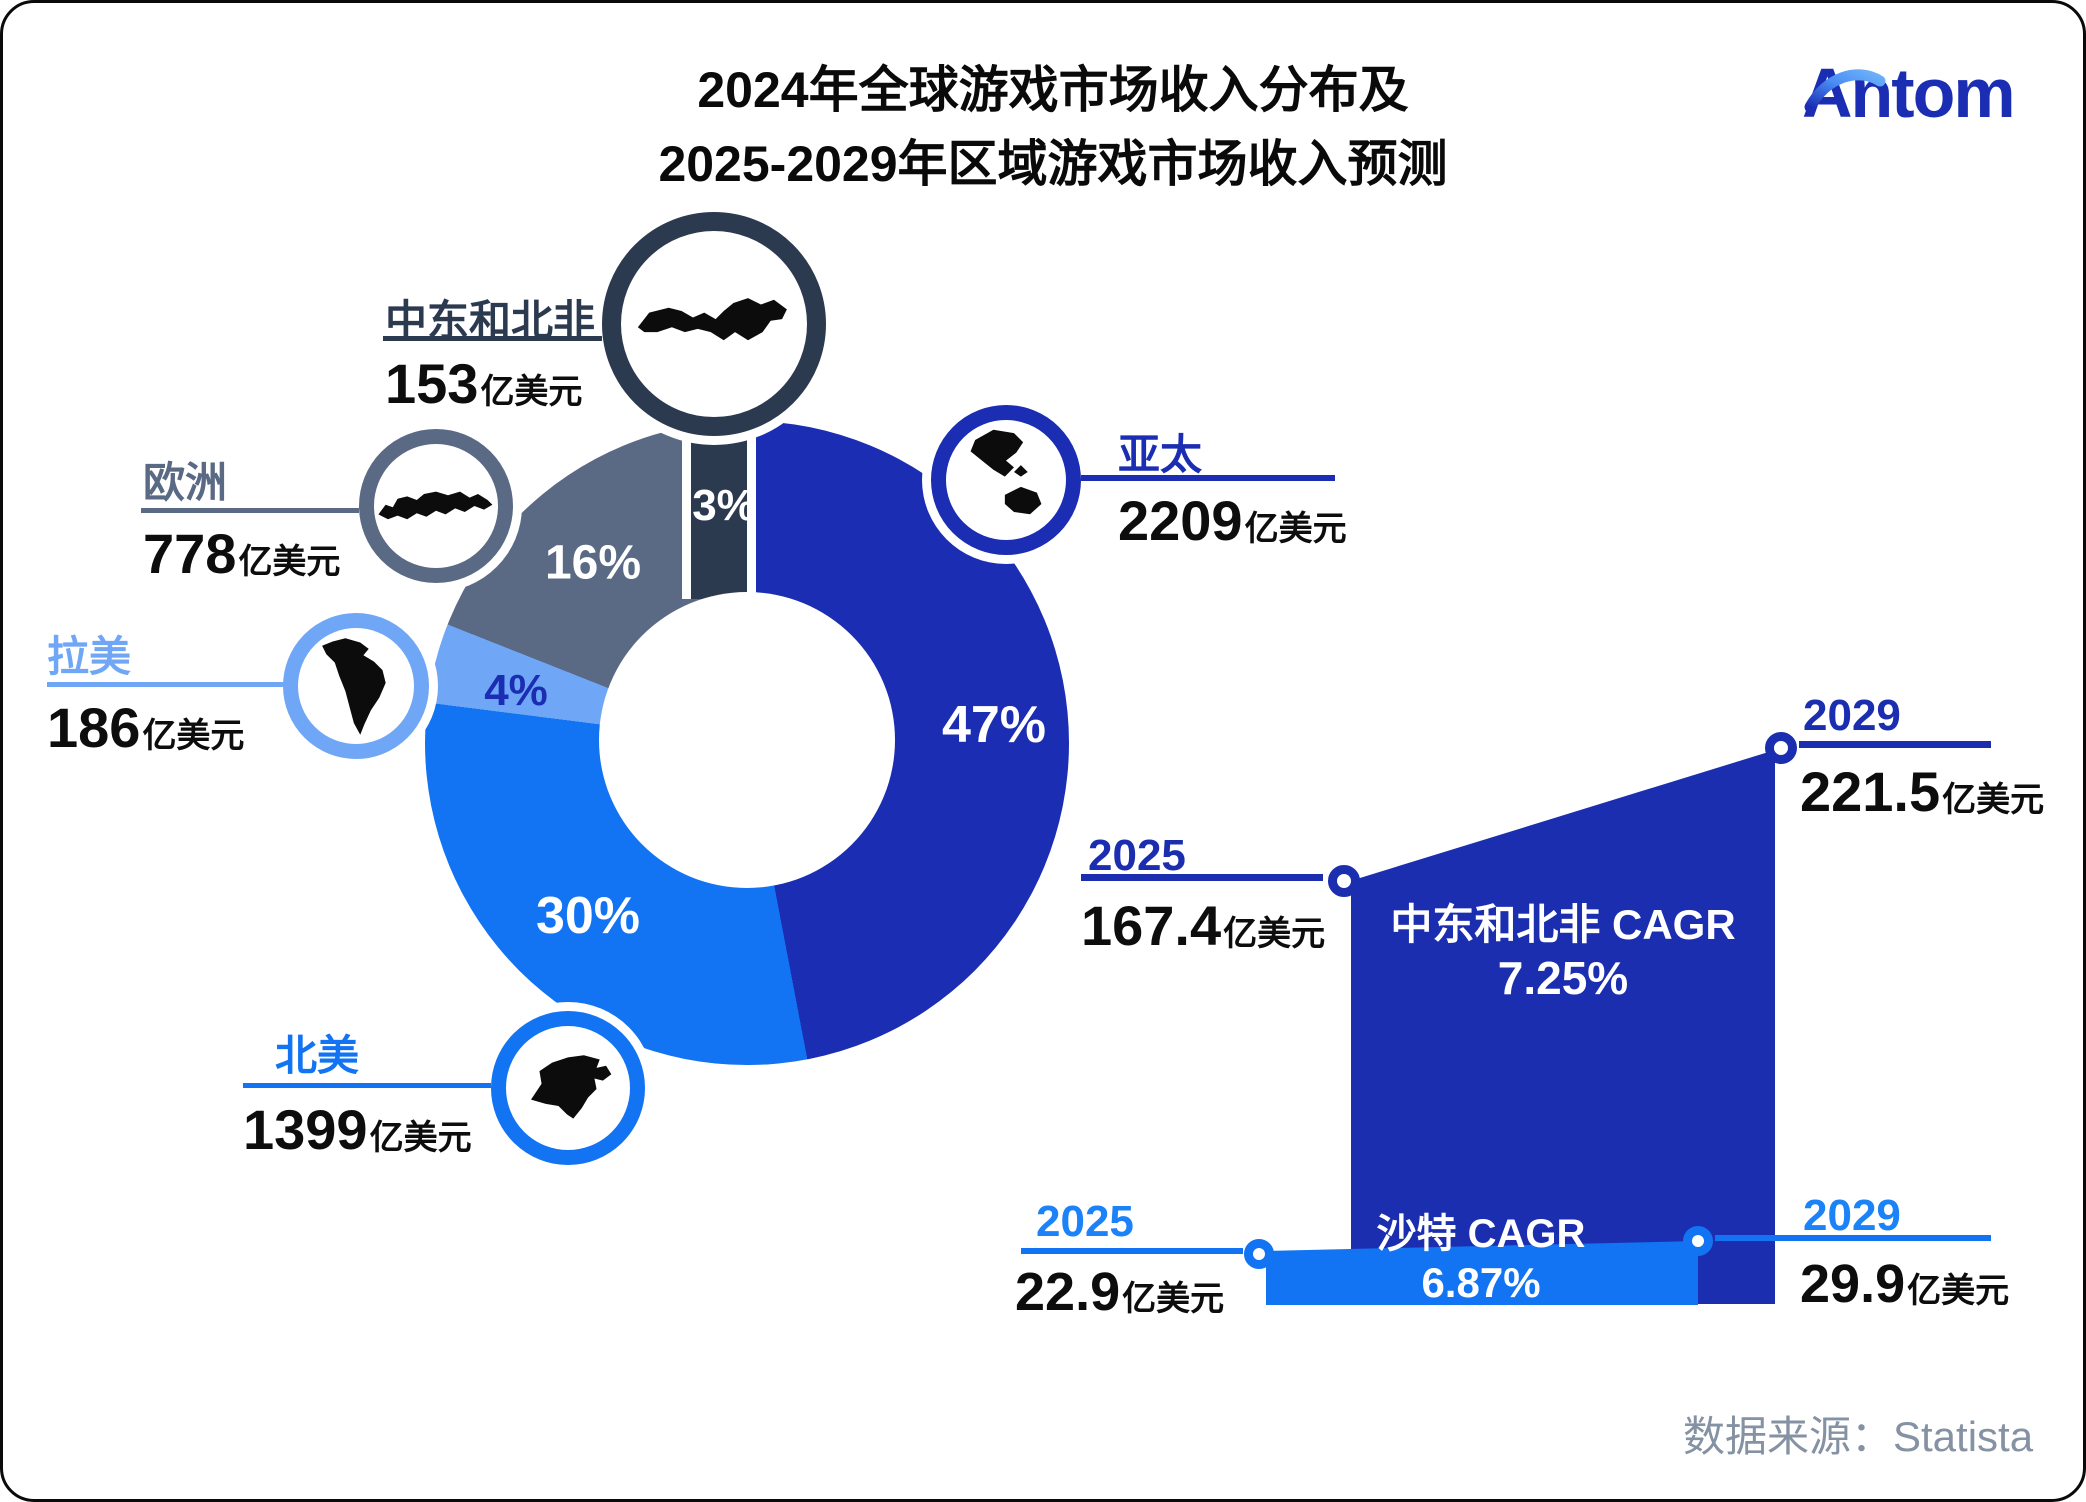  Describe the element at coordinates (420, 1138) in the screenshot. I see `na-value-unit: 亿美元` at that location.